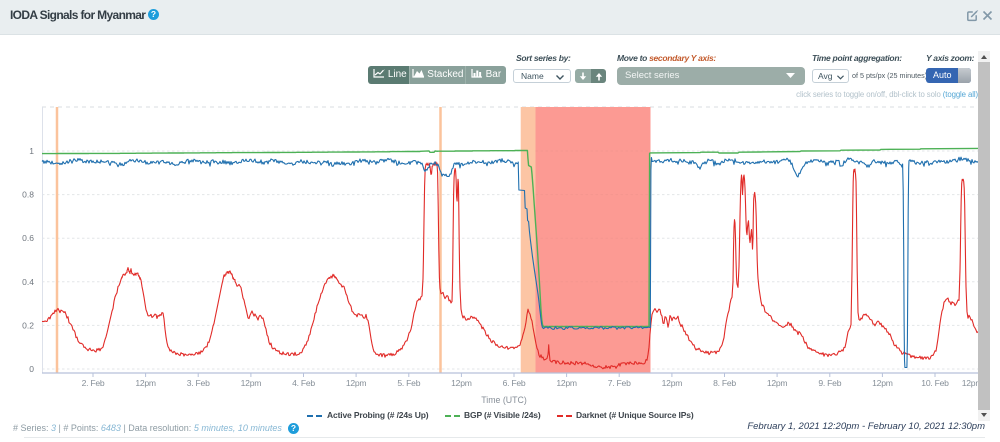 The width and height of the screenshot is (1000, 442). I want to click on svg-text: Time (UTC), so click(504, 400).